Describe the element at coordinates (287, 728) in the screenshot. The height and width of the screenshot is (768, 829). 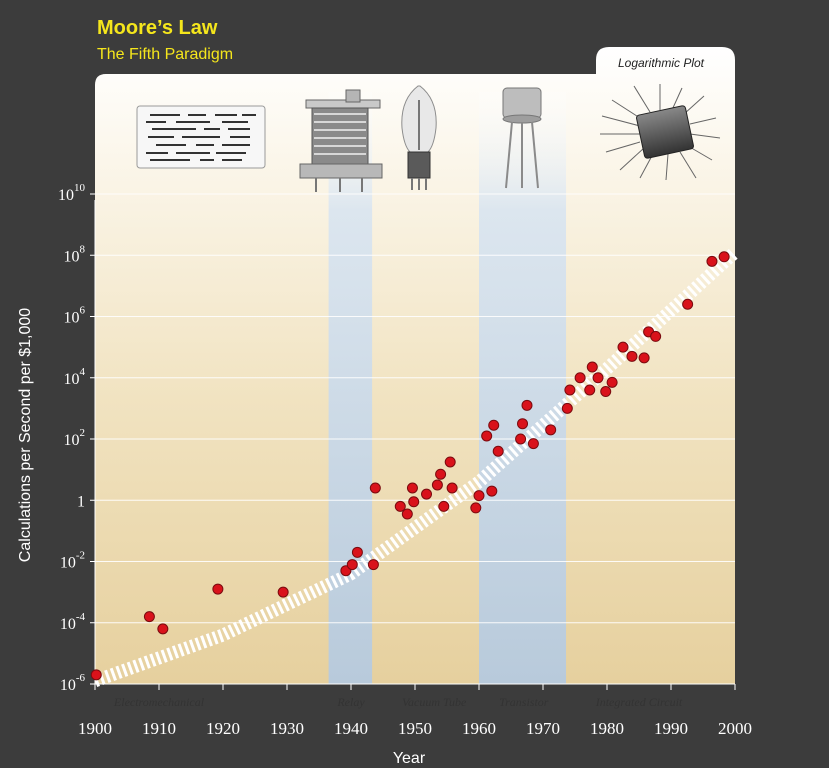
I see `x-tick-label: 1930` at that location.